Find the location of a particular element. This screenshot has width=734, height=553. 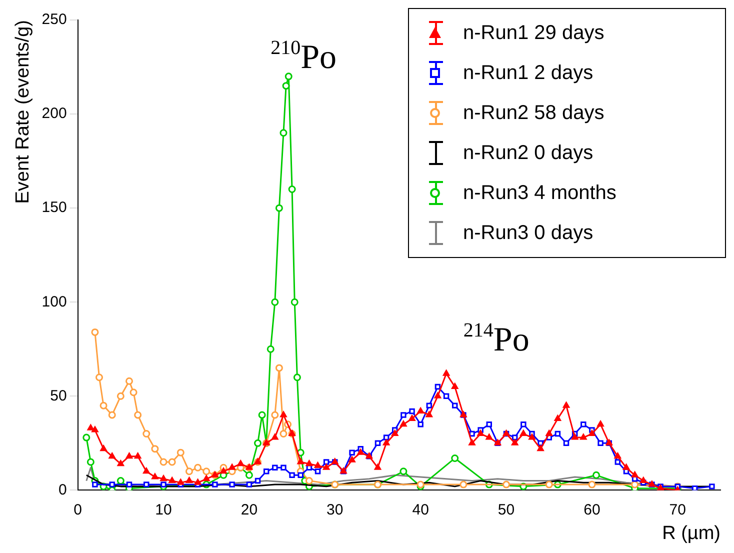

y-tick-label: 250 is located at coordinates (54, 19).